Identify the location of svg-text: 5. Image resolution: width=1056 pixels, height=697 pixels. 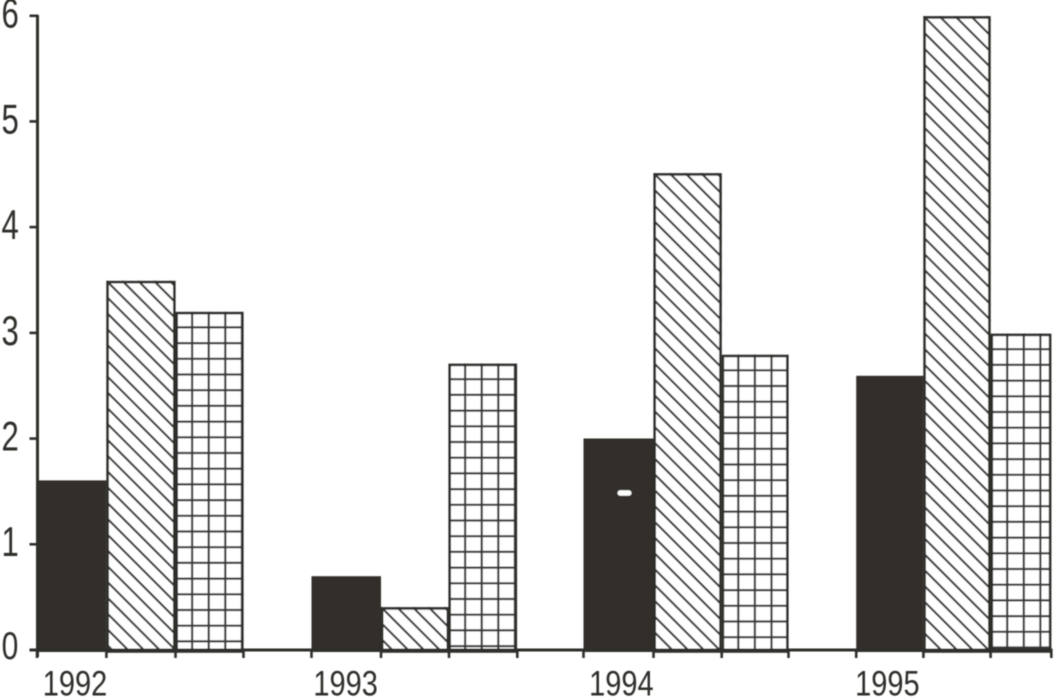
(10, 118).